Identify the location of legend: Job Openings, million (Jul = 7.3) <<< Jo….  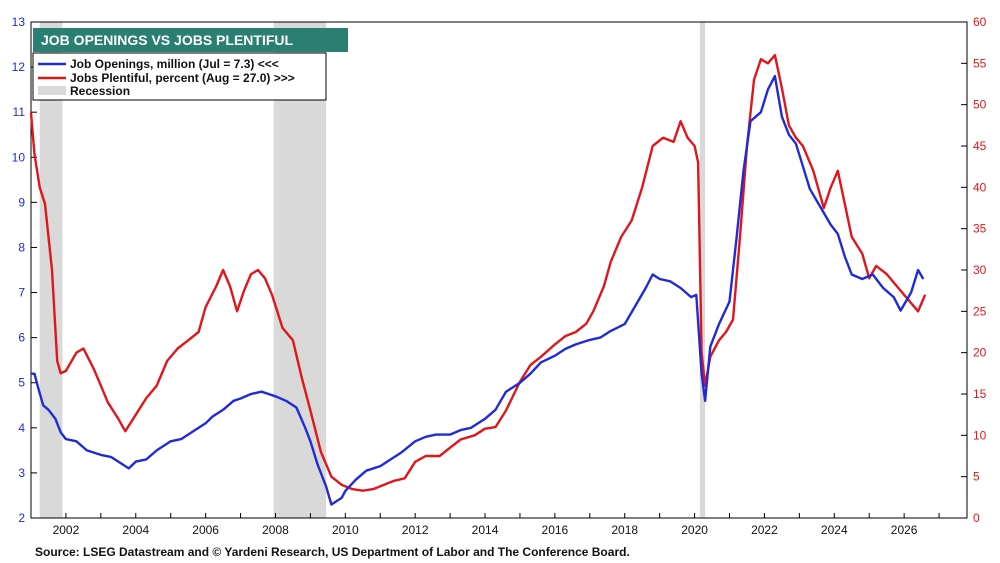
(179, 76).